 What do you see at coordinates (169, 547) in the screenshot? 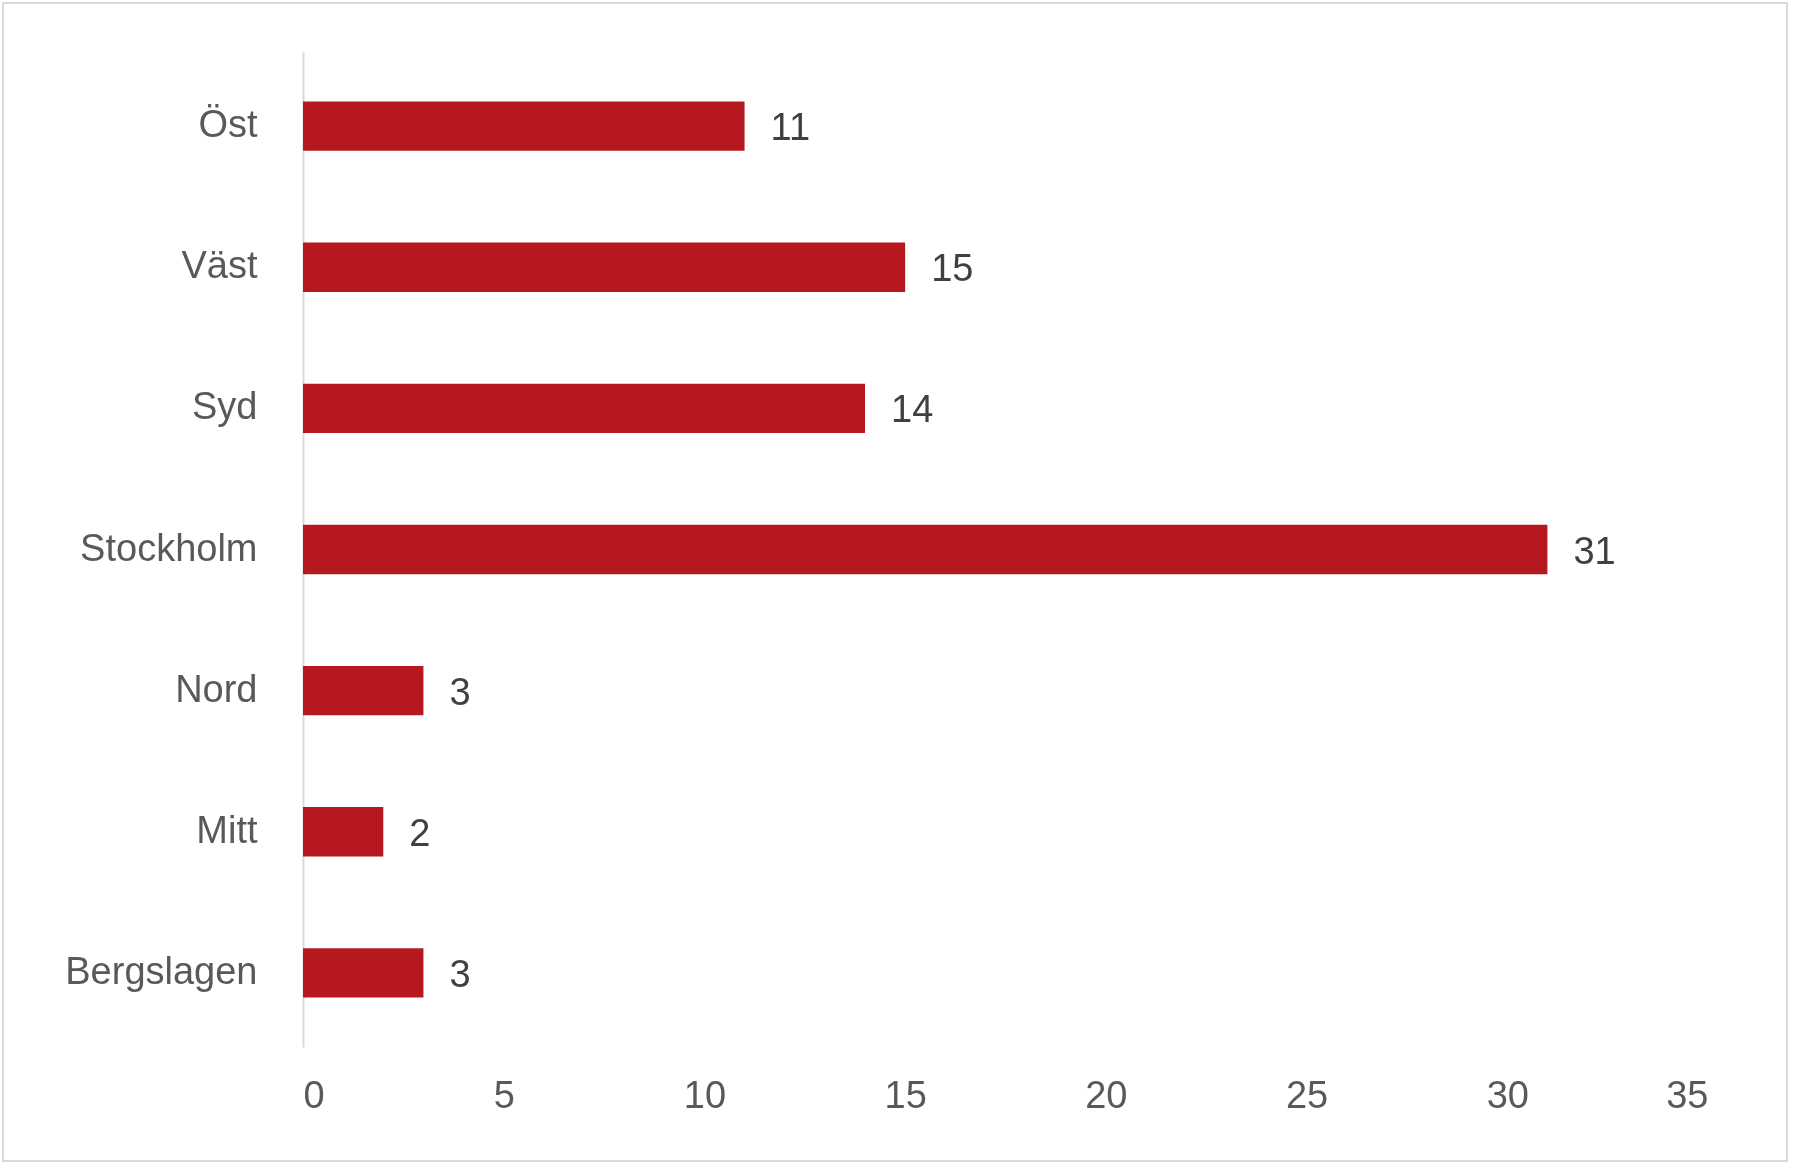
I see `y-tick-label: Stockholm` at bounding box center [169, 547].